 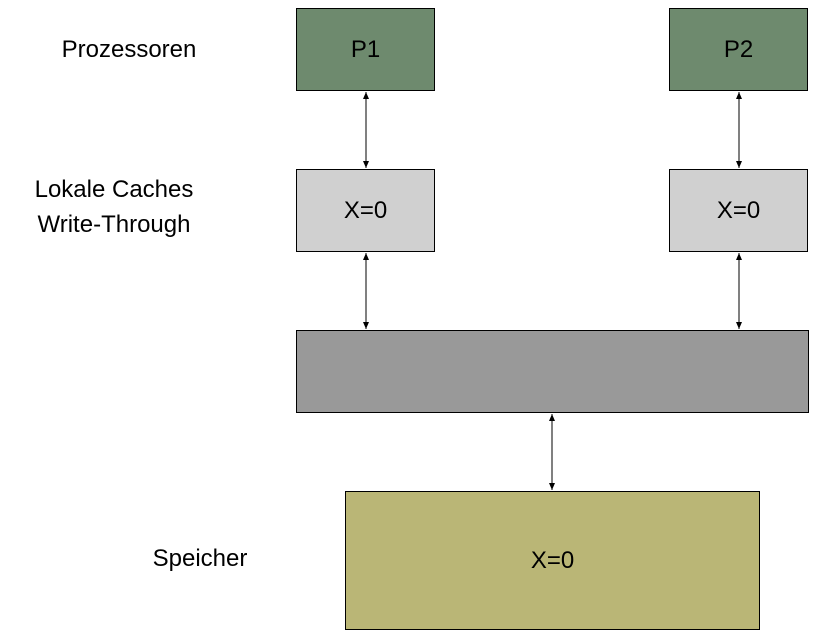 I want to click on processors-label: Prozessoren, so click(x=129, y=49).